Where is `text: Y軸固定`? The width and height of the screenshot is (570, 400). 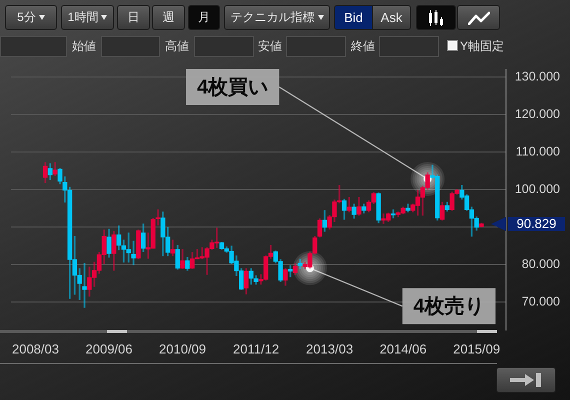 text: Y軸固定 is located at coordinates (482, 46).